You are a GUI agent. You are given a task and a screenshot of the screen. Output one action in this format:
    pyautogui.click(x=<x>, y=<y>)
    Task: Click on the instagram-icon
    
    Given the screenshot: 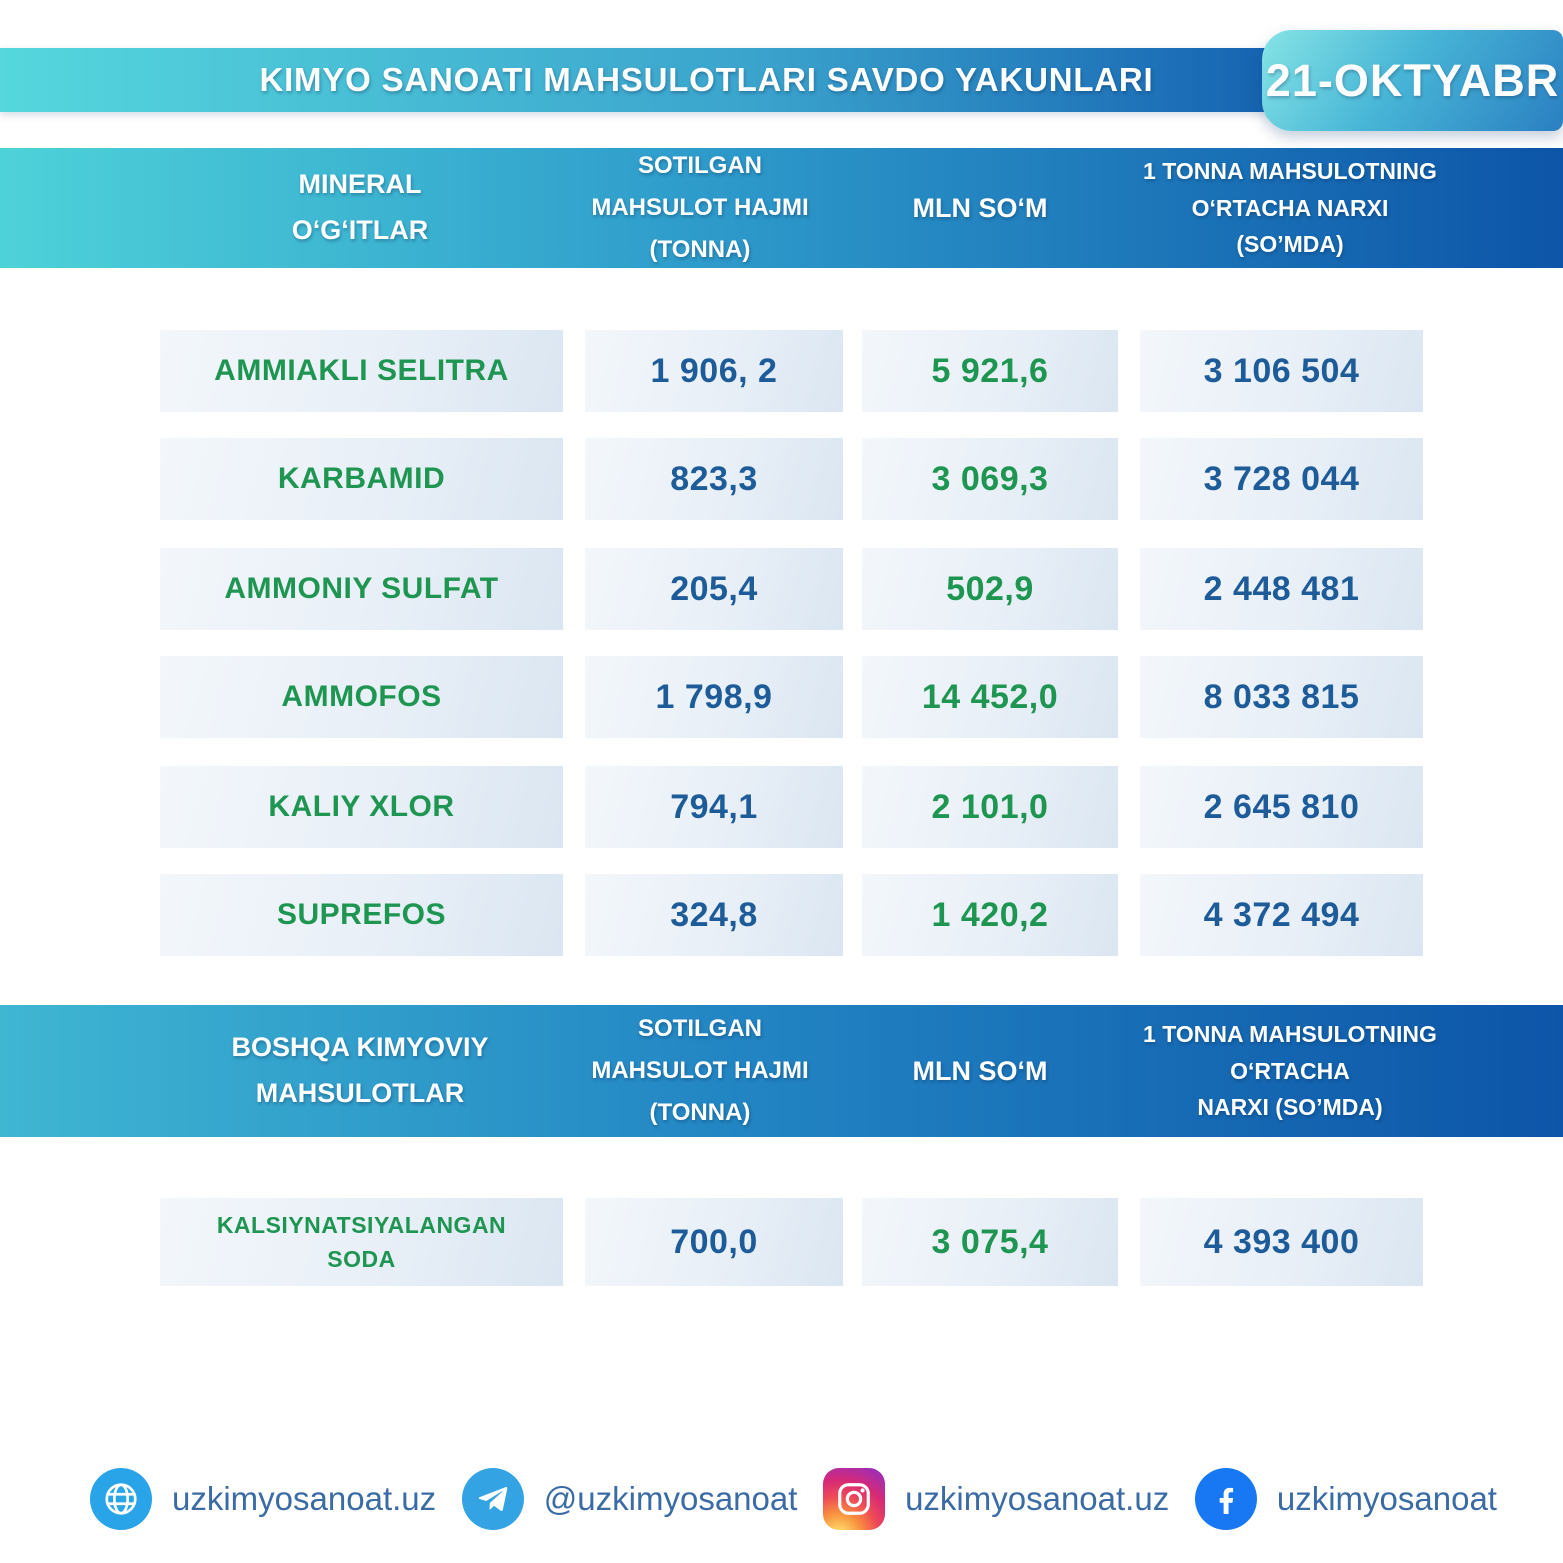 What is the action you would take?
    pyautogui.click(x=854, y=1499)
    